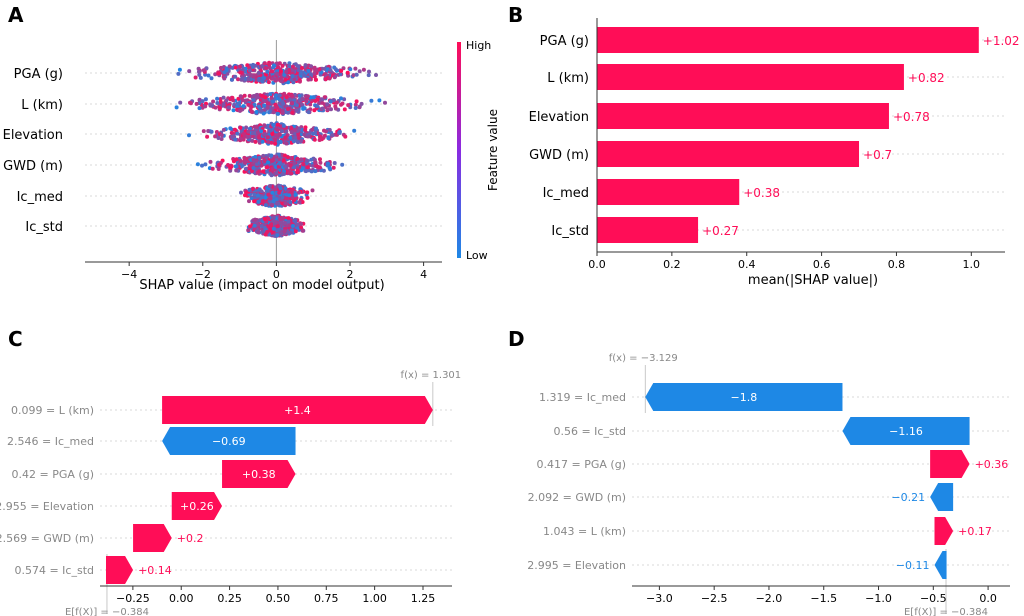 Image resolution: width=1024 pixels, height=616 pixels. I want to click on x-tick-label: 0, so click(276, 274).